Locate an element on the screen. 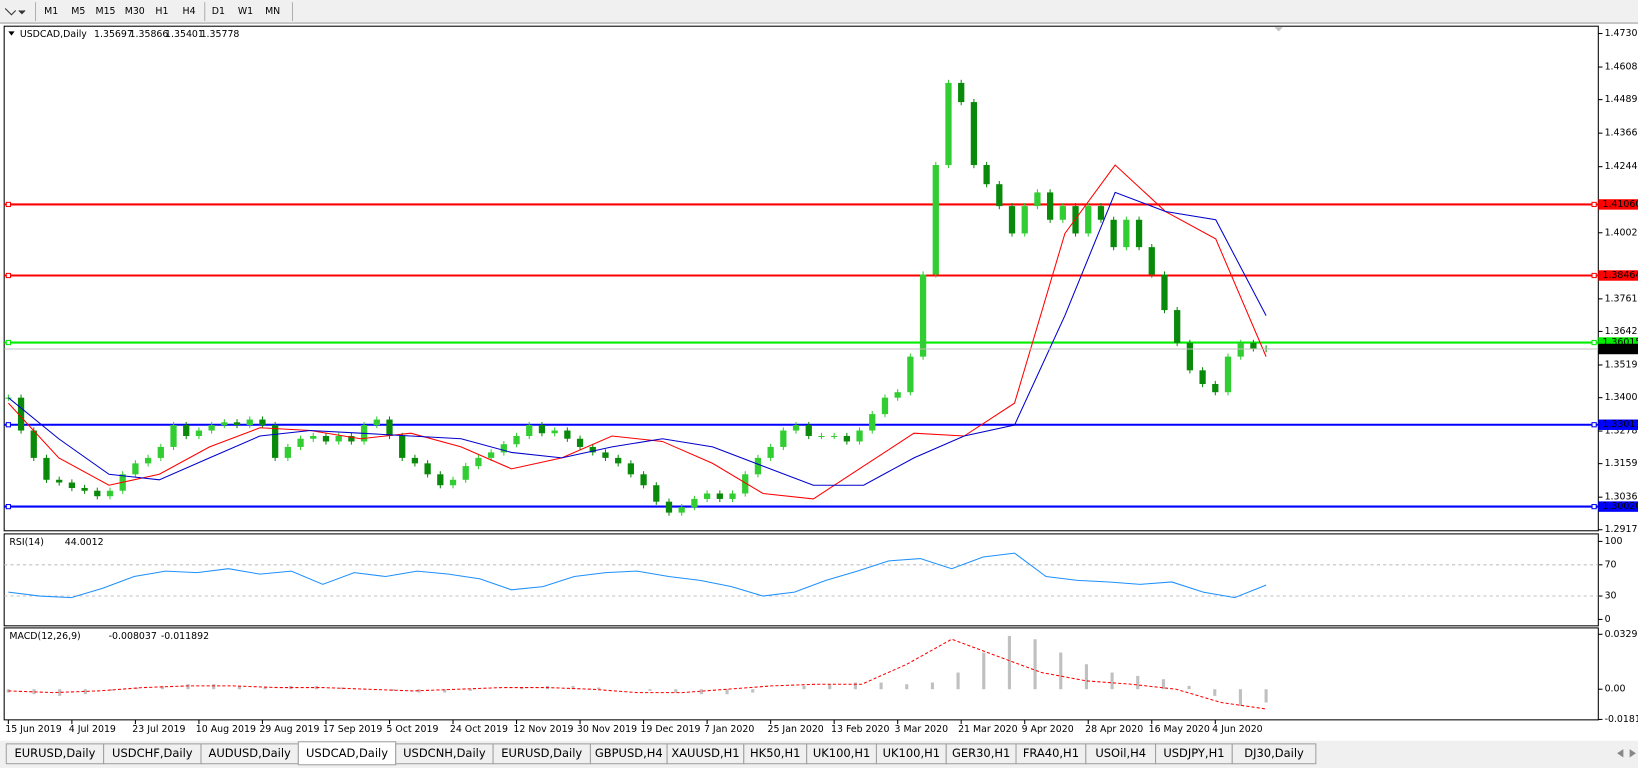  x-tick-label: 25 Jan 2020 is located at coordinates (795, 729).